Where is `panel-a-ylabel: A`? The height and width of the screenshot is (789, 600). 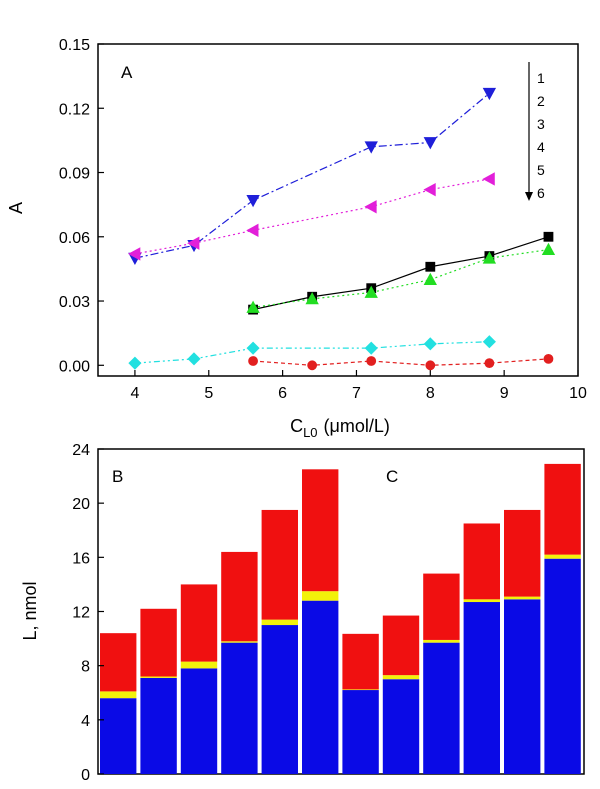 panel-a-ylabel: A is located at coordinates (16, 208).